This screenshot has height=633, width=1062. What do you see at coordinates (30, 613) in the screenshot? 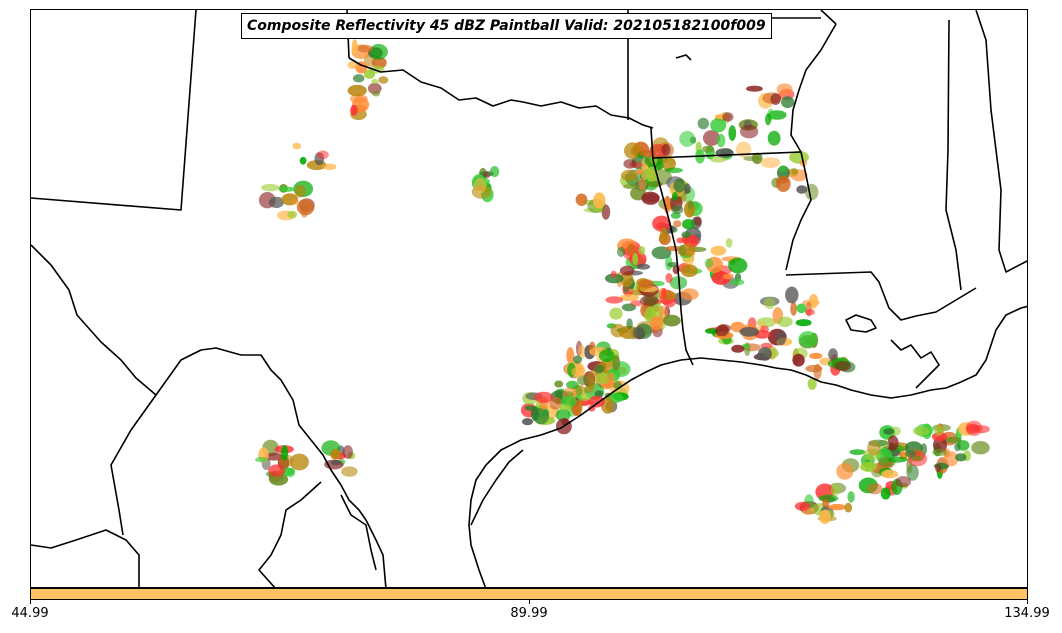
I see `colorbar-label-min: 44.99` at bounding box center [30, 613].